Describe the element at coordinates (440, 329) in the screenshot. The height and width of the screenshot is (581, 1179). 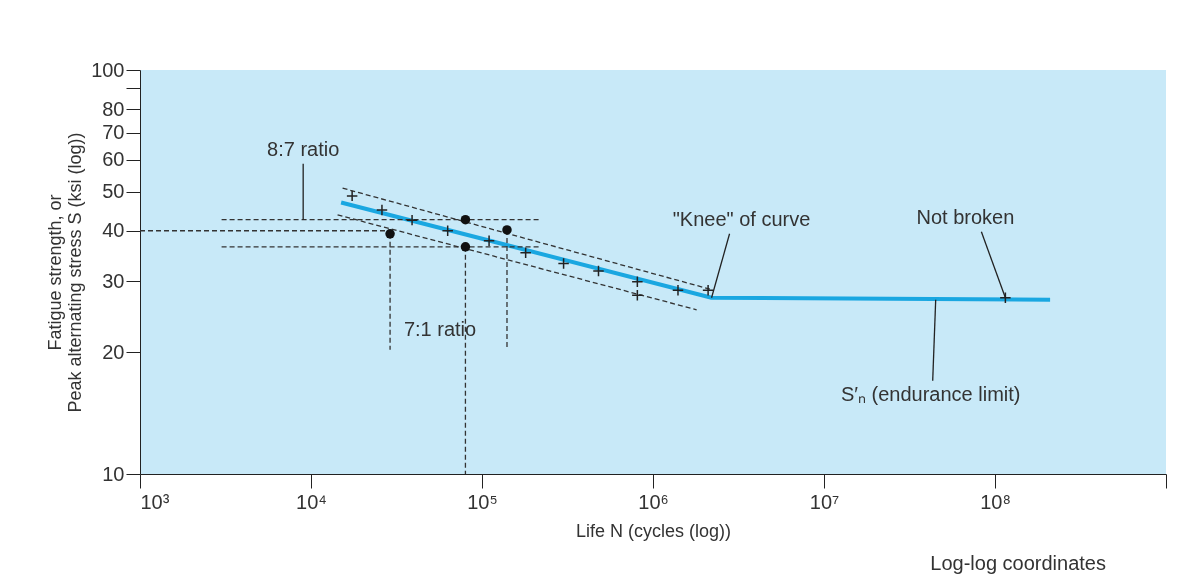
I see `annotation: 7:1 ratio` at that location.